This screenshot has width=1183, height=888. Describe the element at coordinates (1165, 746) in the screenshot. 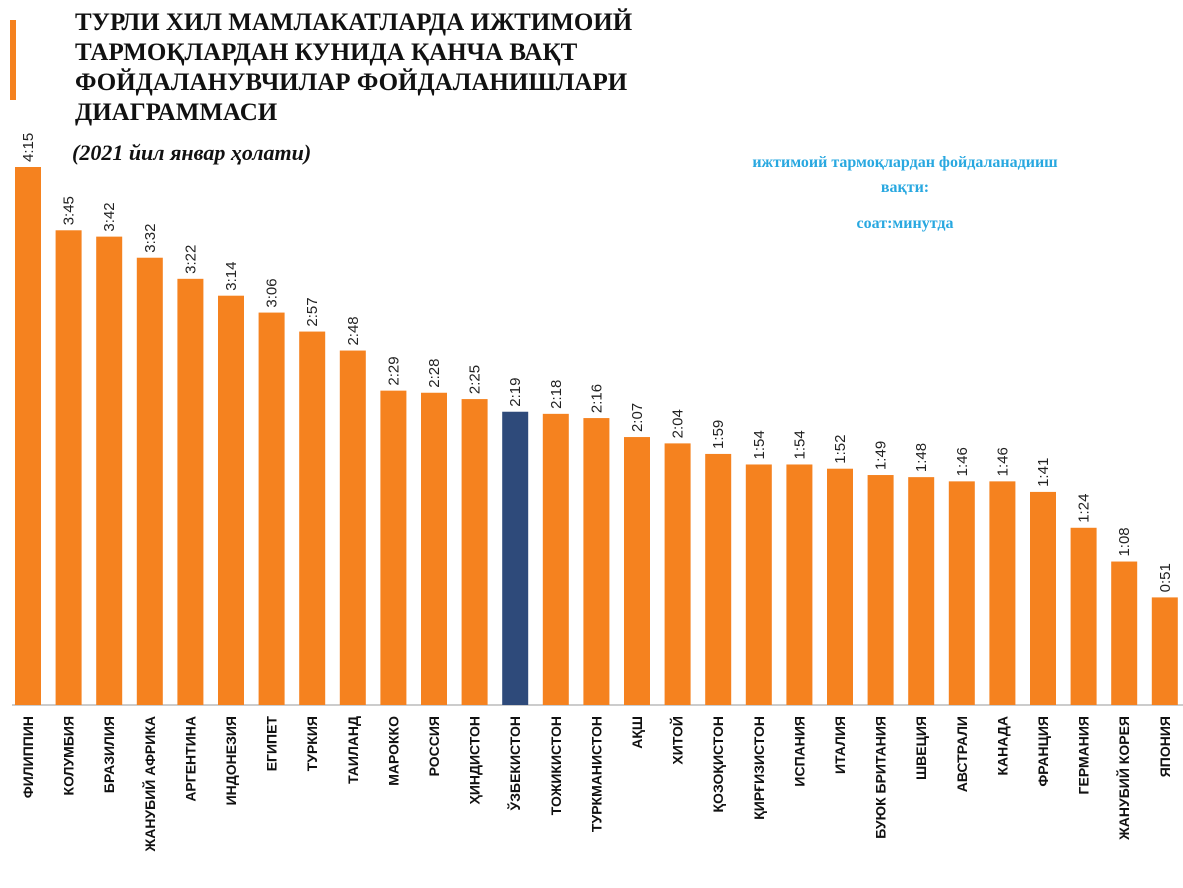

I see `x-tick-label: ЯПОНИЯ` at that location.